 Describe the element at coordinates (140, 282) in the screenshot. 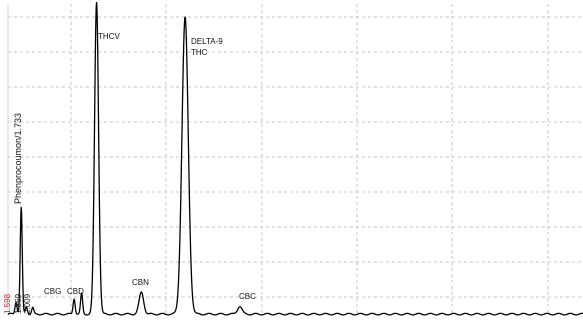

I see `peak-label-cbn: CBN` at that location.